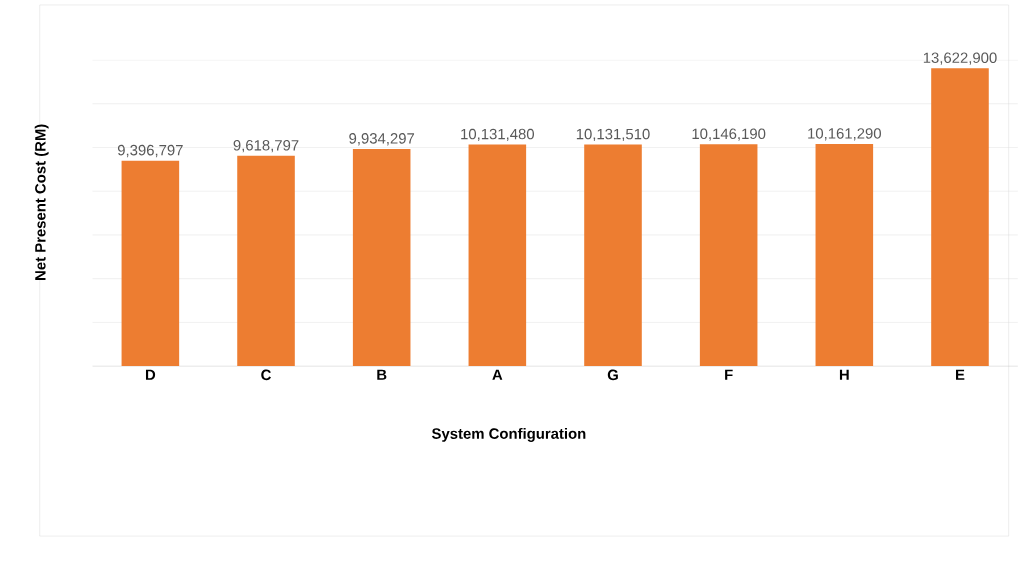  What do you see at coordinates (844, 134) in the screenshot?
I see `data-label: 10,161,290` at bounding box center [844, 134].